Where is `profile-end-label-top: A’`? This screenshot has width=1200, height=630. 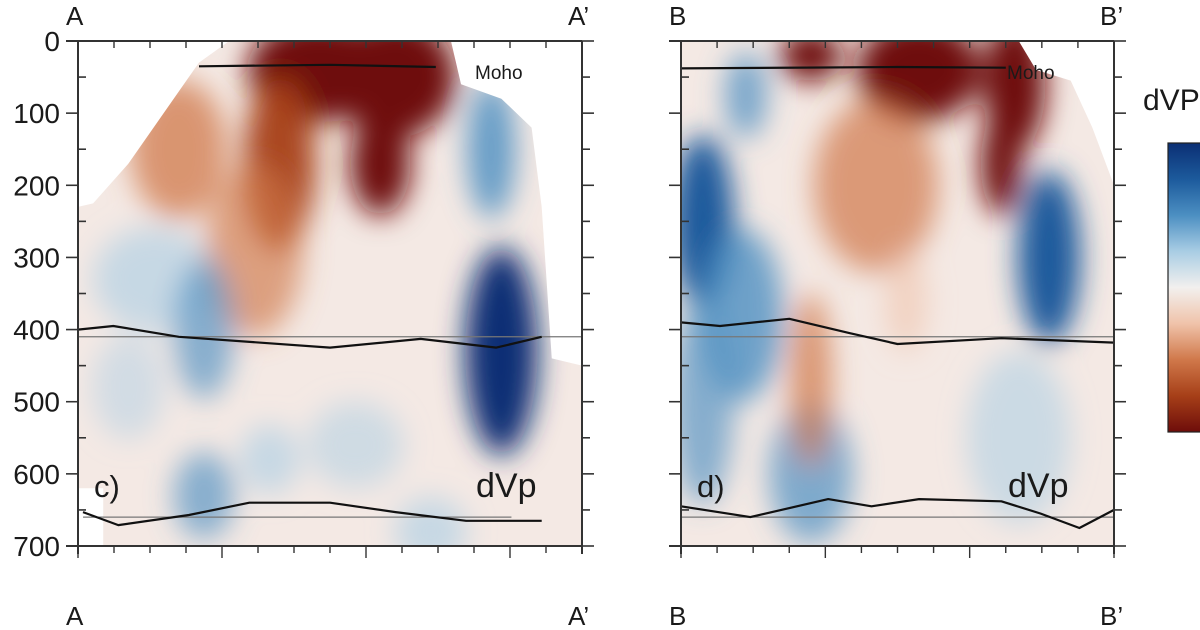
profile-end-label-top: A’ is located at coordinates (578, 16).